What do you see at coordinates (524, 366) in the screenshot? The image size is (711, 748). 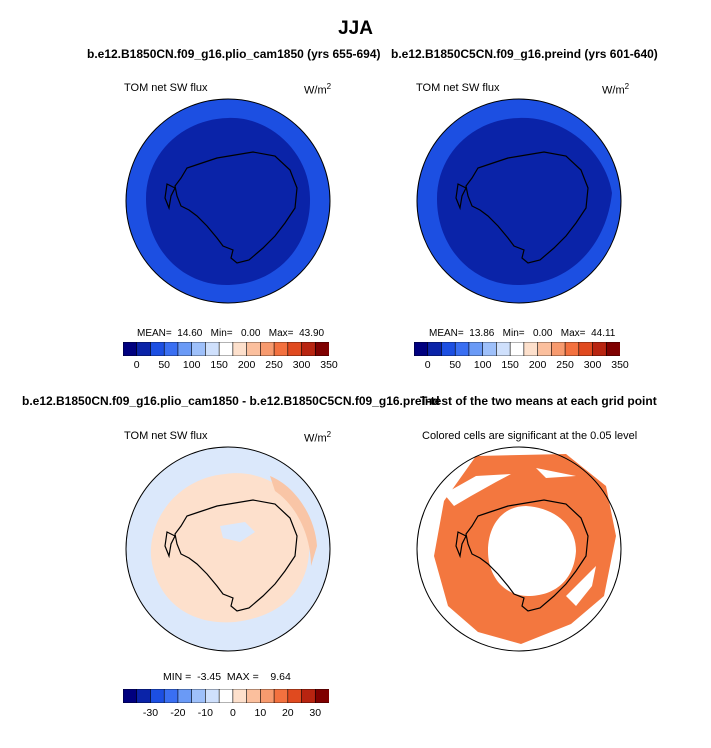 I see `panel-2-colorbar-ticks: 0 50 100 150 200 250 300 350` at bounding box center [524, 366].